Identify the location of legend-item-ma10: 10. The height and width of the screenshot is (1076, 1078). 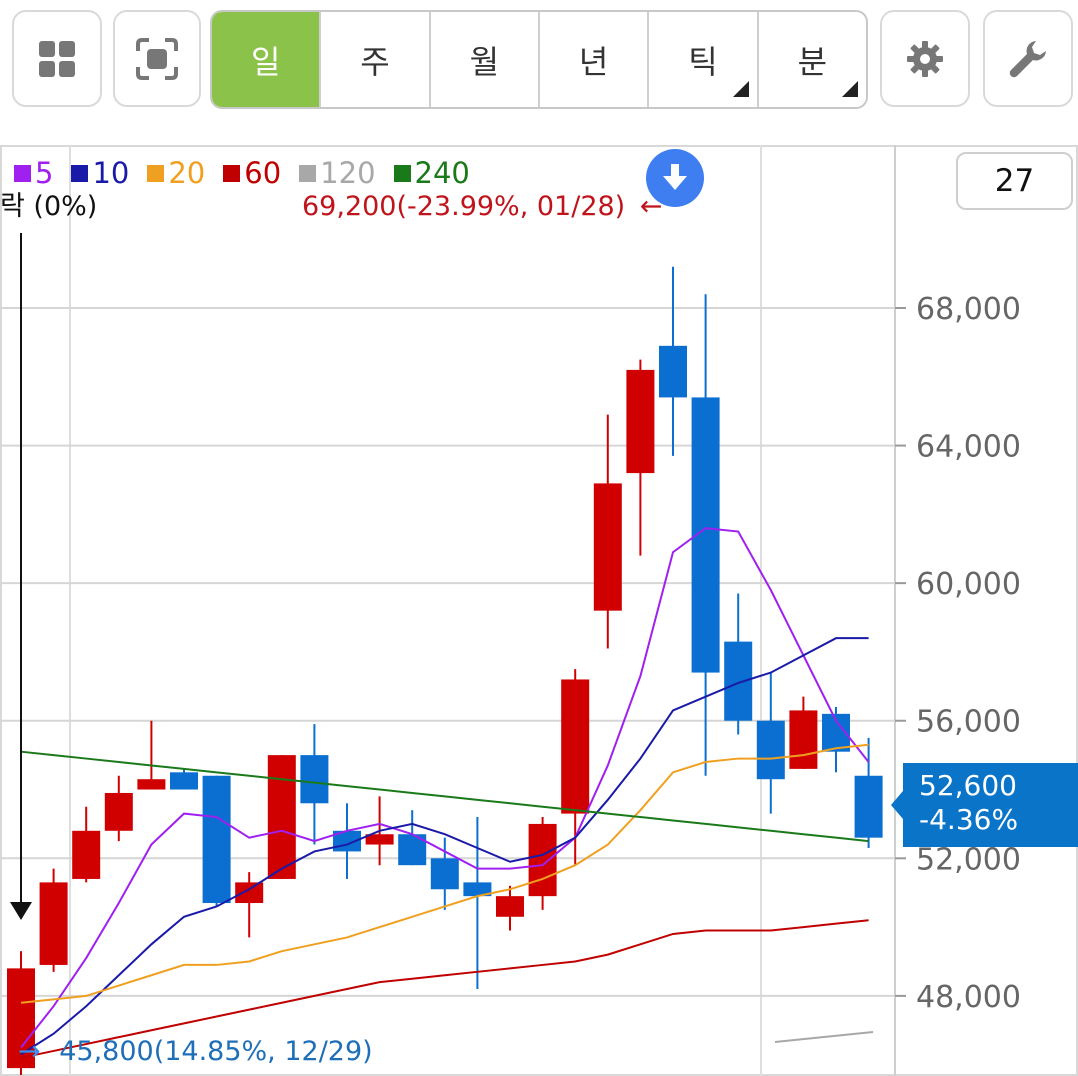
(100, 173).